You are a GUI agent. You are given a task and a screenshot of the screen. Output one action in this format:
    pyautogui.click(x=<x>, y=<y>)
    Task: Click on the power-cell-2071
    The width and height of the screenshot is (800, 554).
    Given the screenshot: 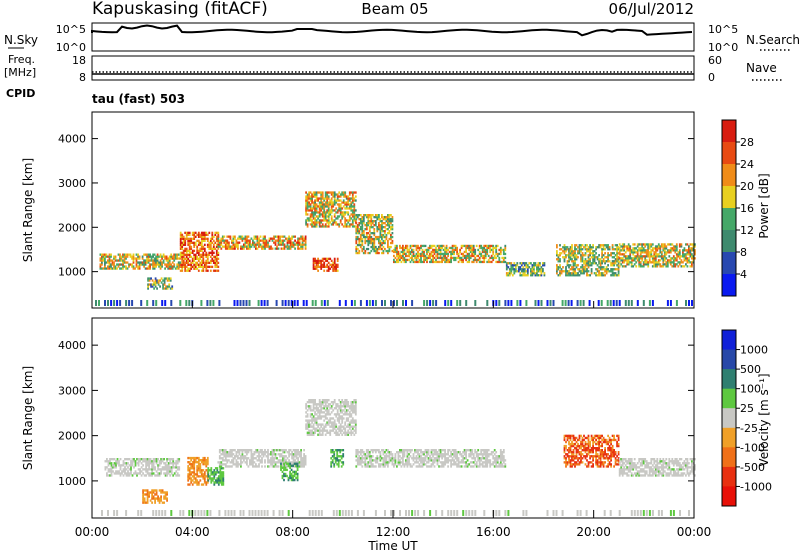 What is the action you would take?
    pyautogui.click(x=469, y=246)
    